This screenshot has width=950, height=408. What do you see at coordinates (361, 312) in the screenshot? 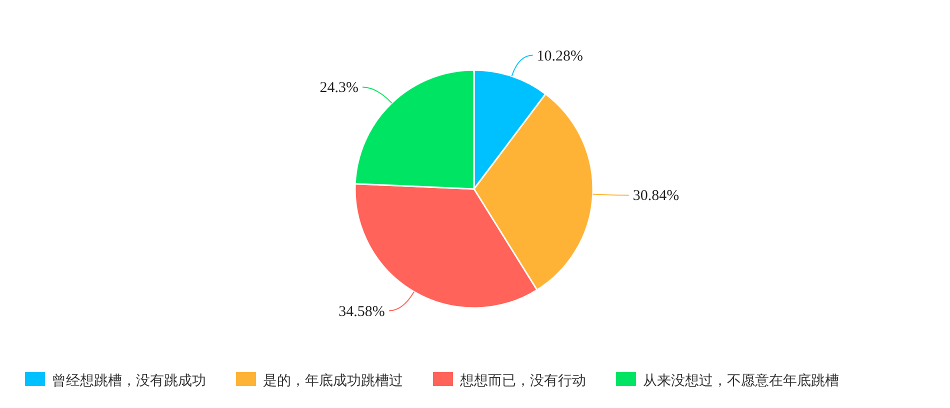
I see `data-label: 34.58%` at bounding box center [361, 312].